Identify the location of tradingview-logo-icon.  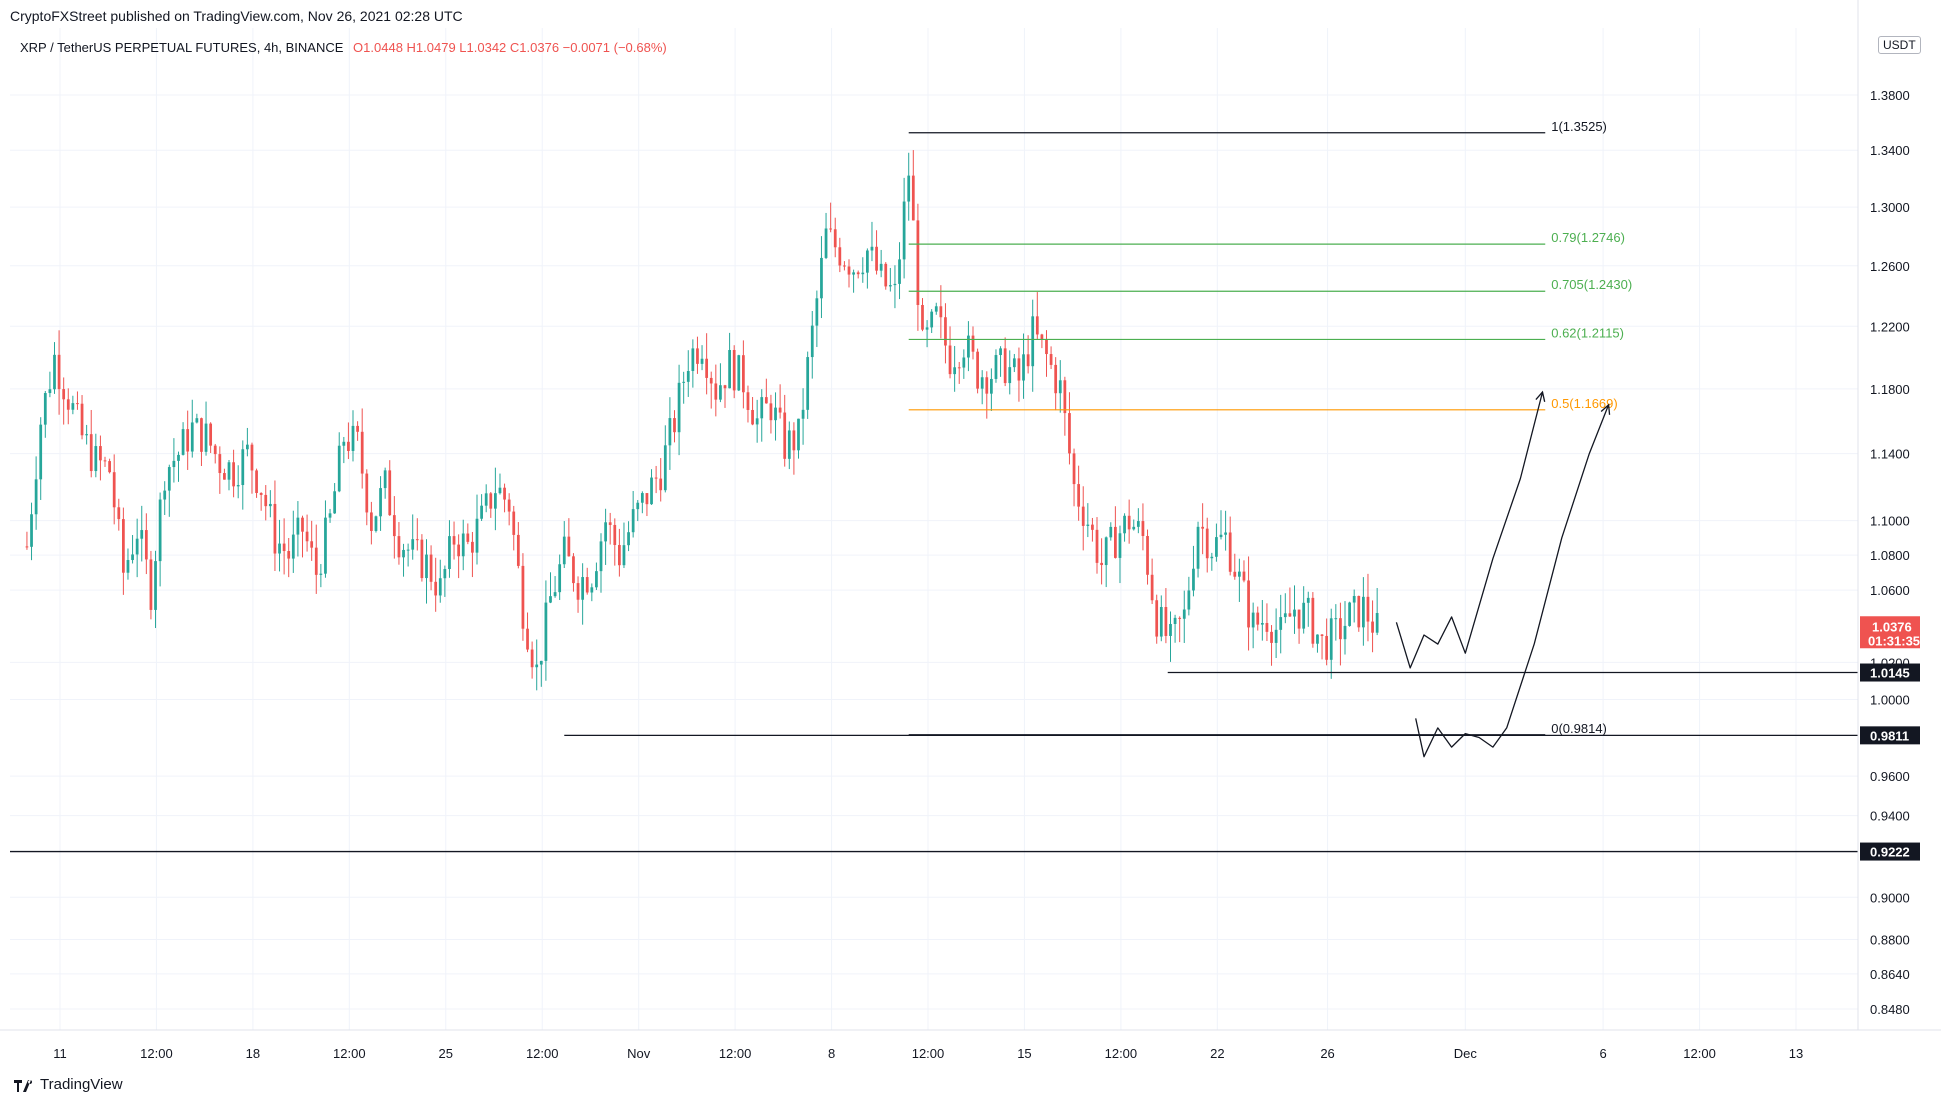
(24, 1085).